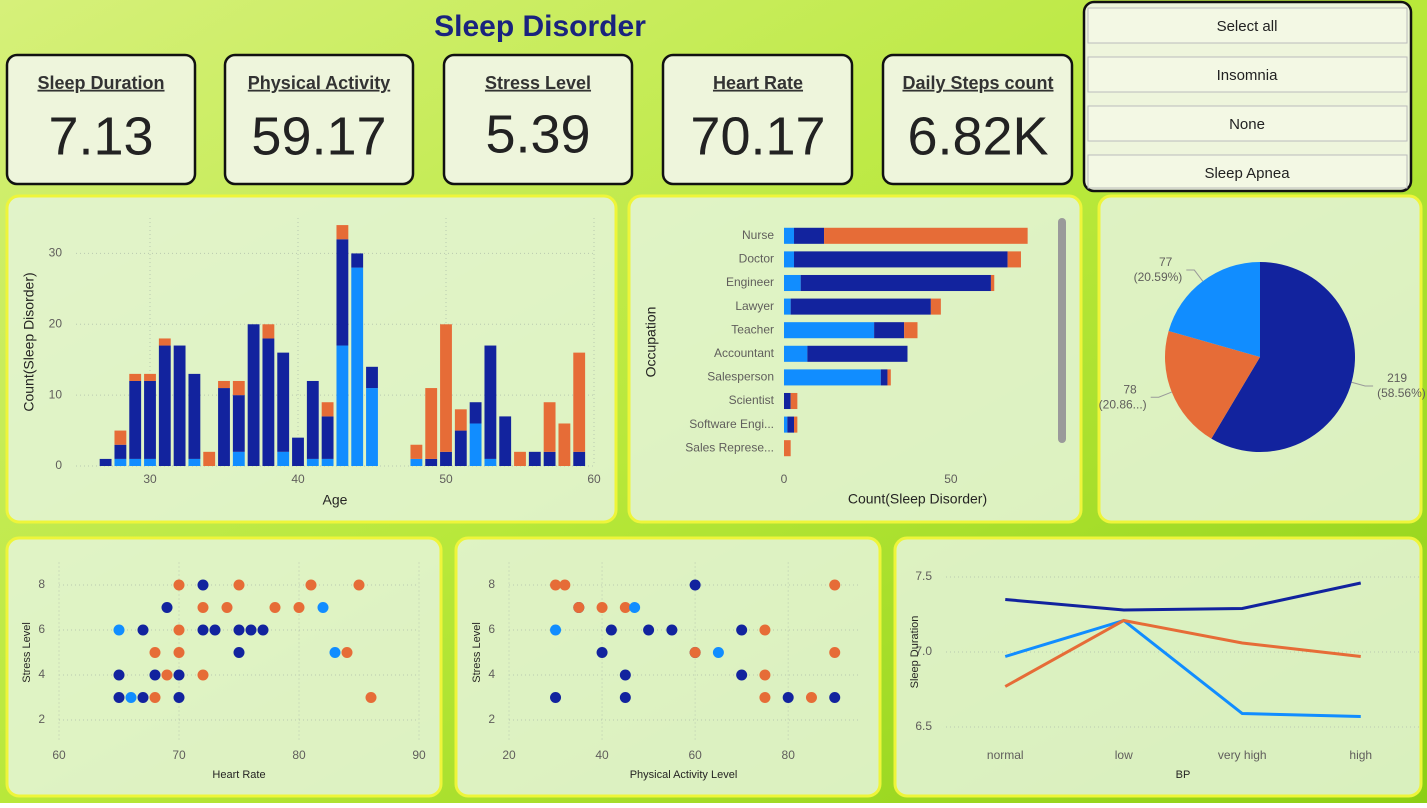  Describe the element at coordinates (668, 667) in the screenshot. I see `panel` at that location.